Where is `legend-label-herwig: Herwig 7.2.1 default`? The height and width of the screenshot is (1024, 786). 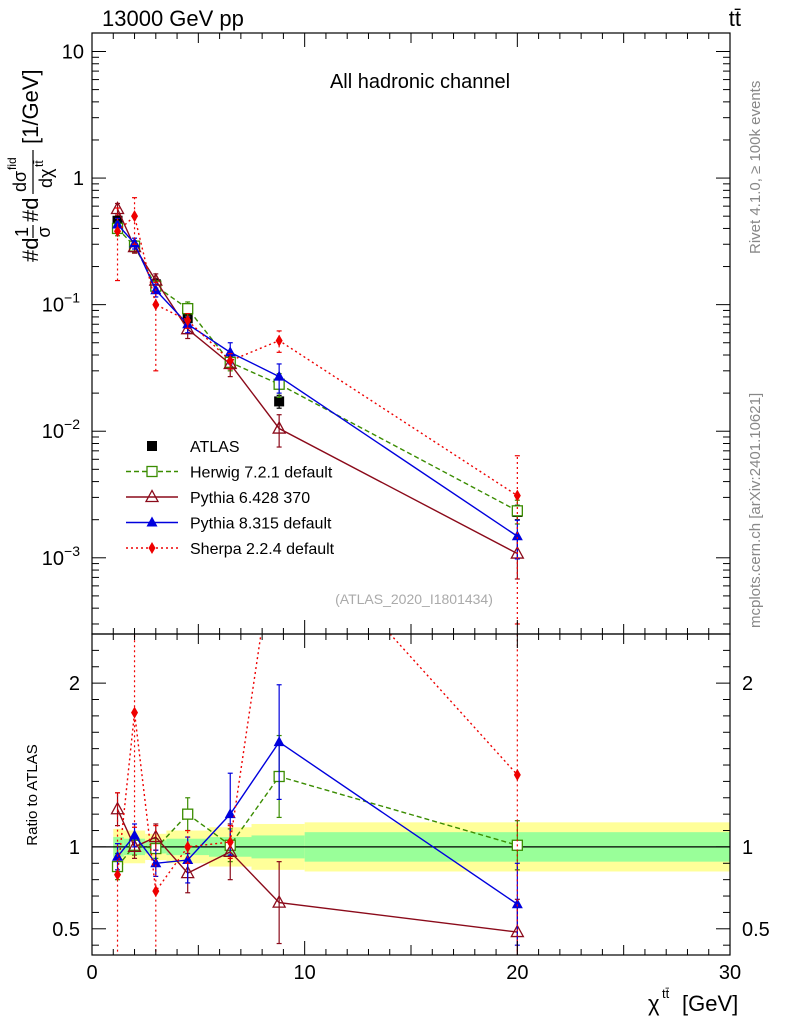
legend-label-herwig: Herwig 7.2.1 default is located at coordinates (261, 473).